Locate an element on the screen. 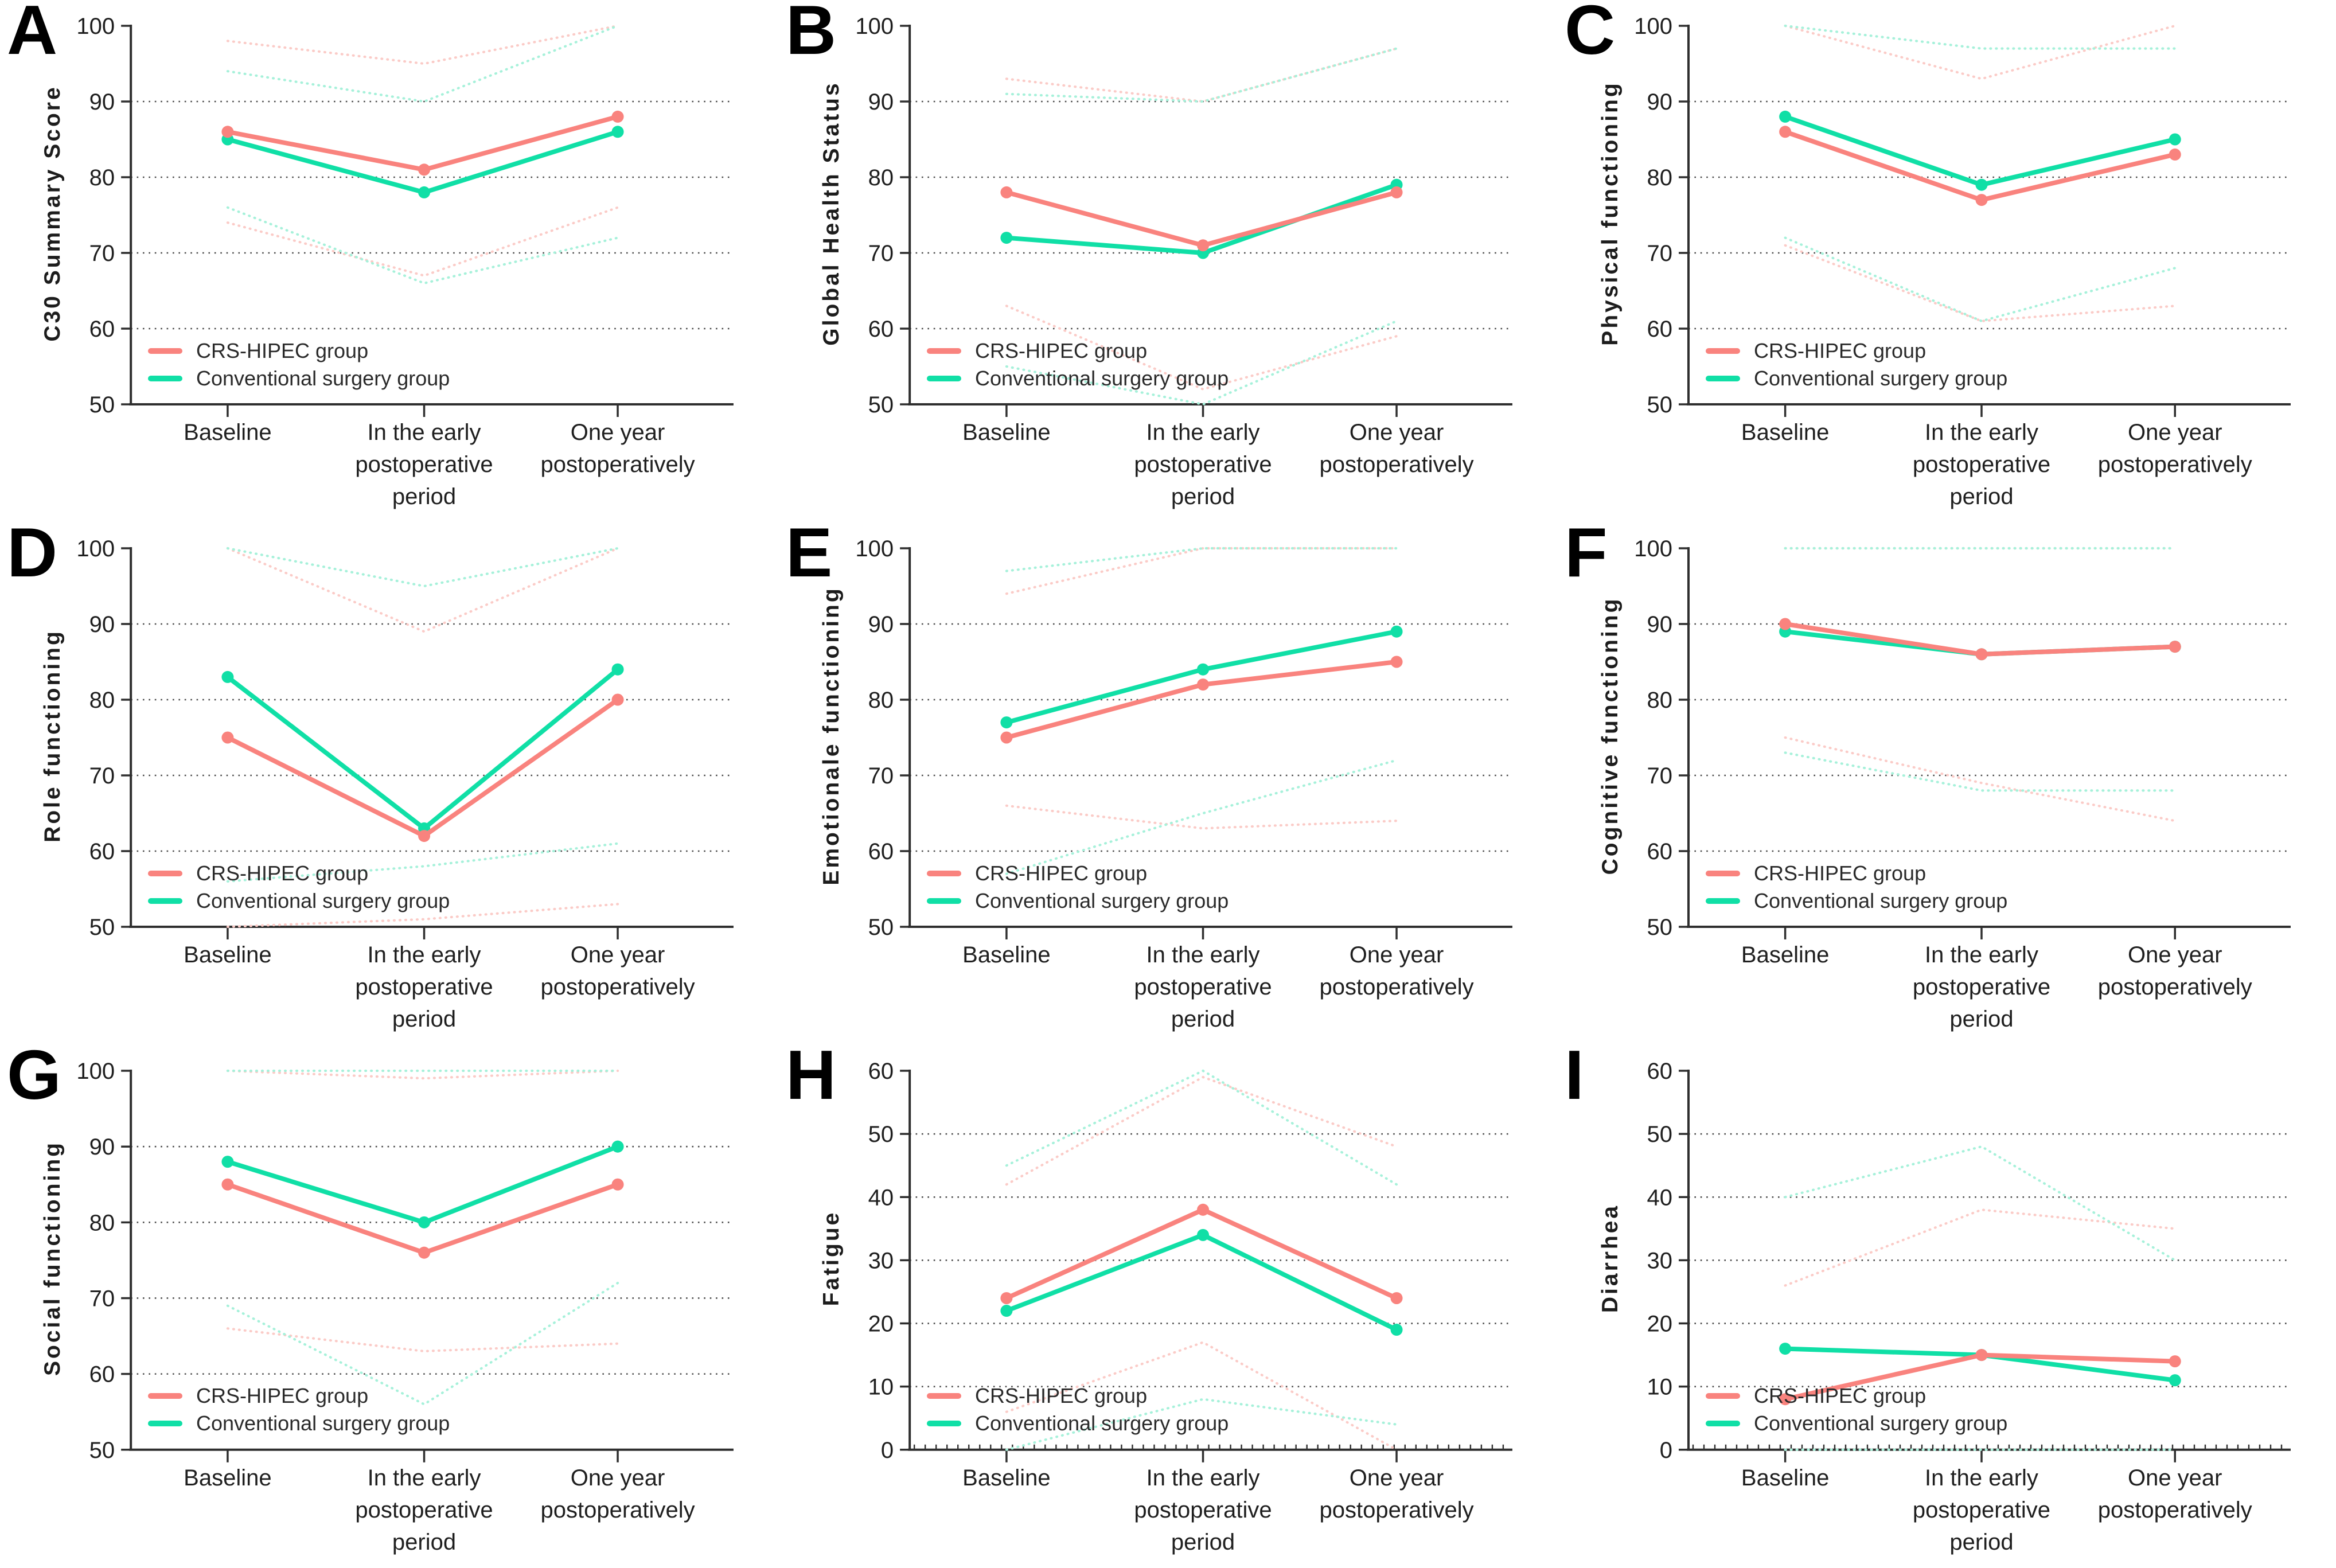 The image size is (2336, 1568). panel-letter: E is located at coordinates (809, 556).